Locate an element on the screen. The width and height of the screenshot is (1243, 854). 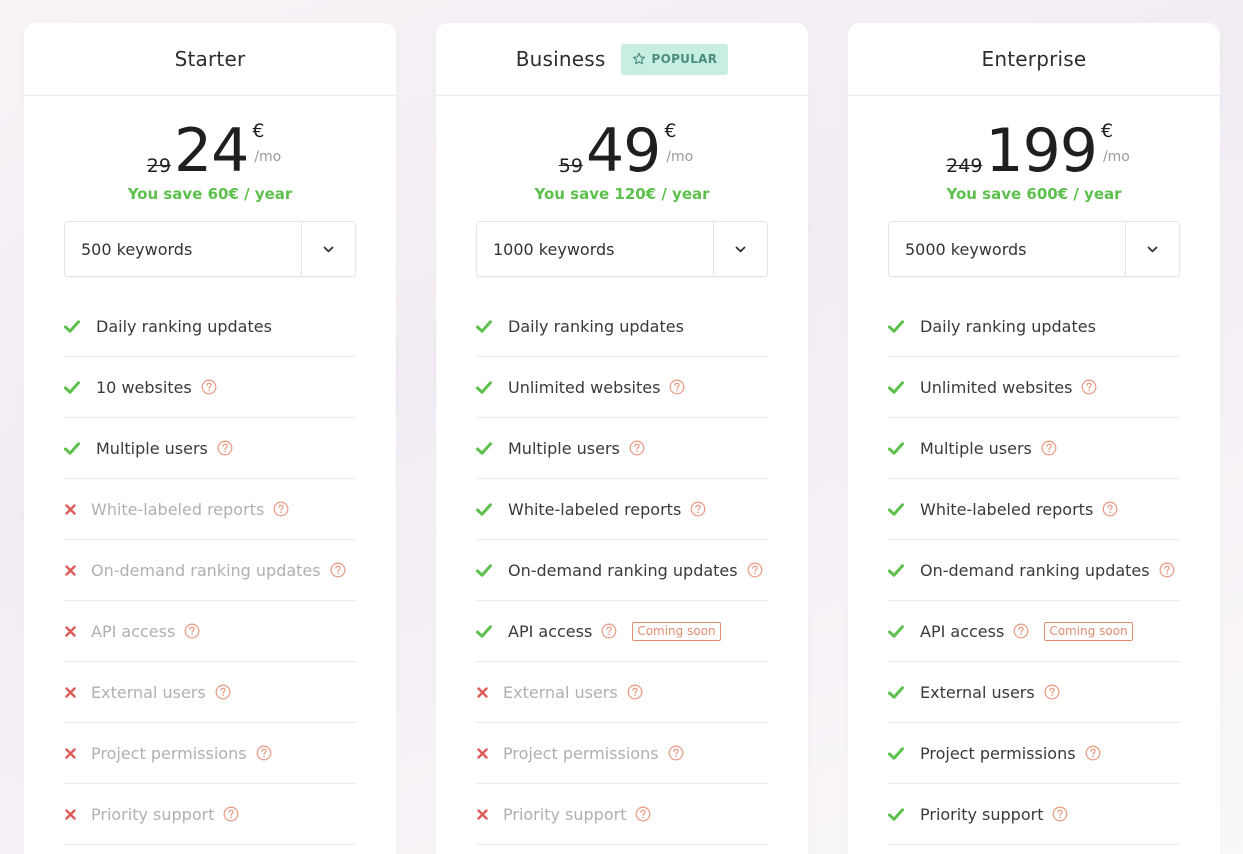
keywords-select: 5000 keywords is located at coordinates (1034, 249).